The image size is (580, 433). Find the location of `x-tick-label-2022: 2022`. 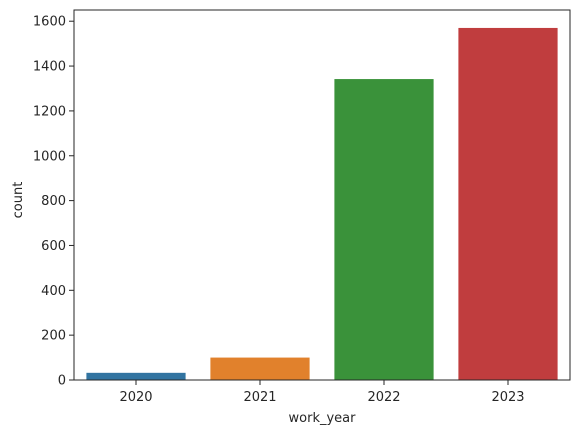

x-tick-label-2022: 2022 is located at coordinates (383, 397).